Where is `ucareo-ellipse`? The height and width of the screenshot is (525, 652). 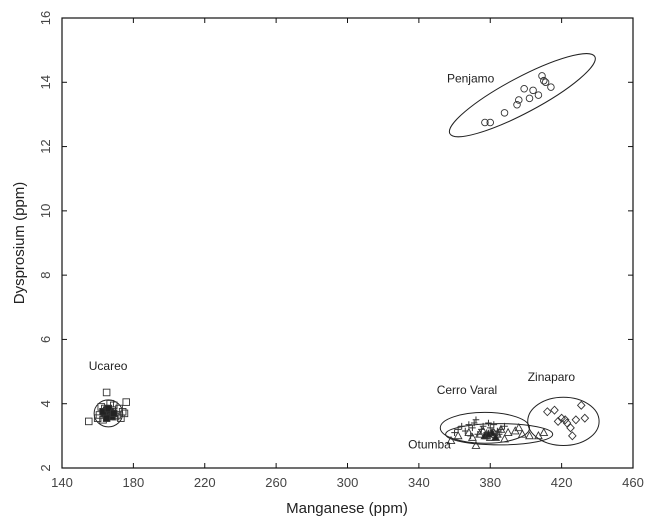
ucareo-ellipse is located at coordinates (108, 413).